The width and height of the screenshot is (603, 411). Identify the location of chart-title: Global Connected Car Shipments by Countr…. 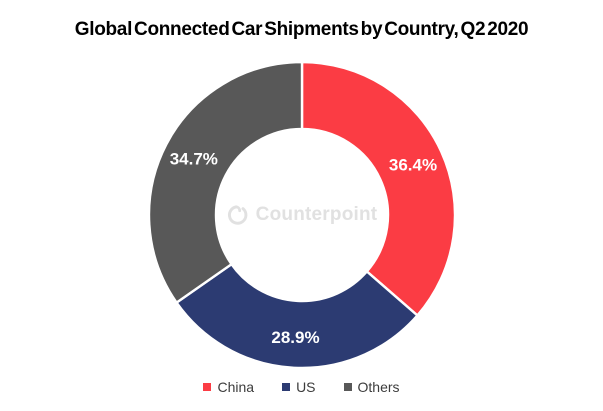
(301, 29).